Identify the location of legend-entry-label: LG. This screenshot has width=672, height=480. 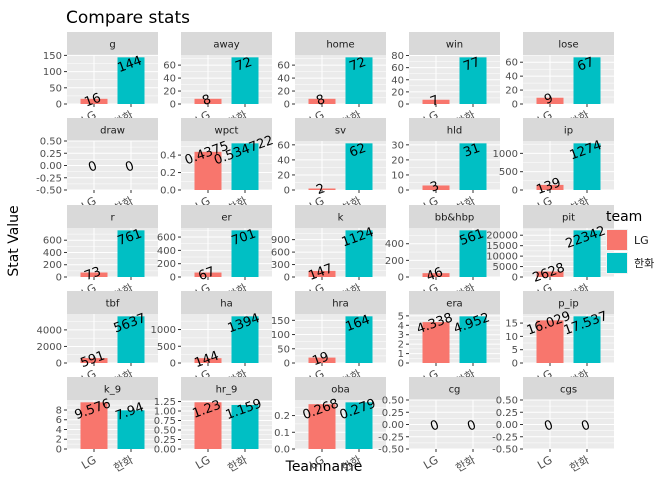
(641, 240).